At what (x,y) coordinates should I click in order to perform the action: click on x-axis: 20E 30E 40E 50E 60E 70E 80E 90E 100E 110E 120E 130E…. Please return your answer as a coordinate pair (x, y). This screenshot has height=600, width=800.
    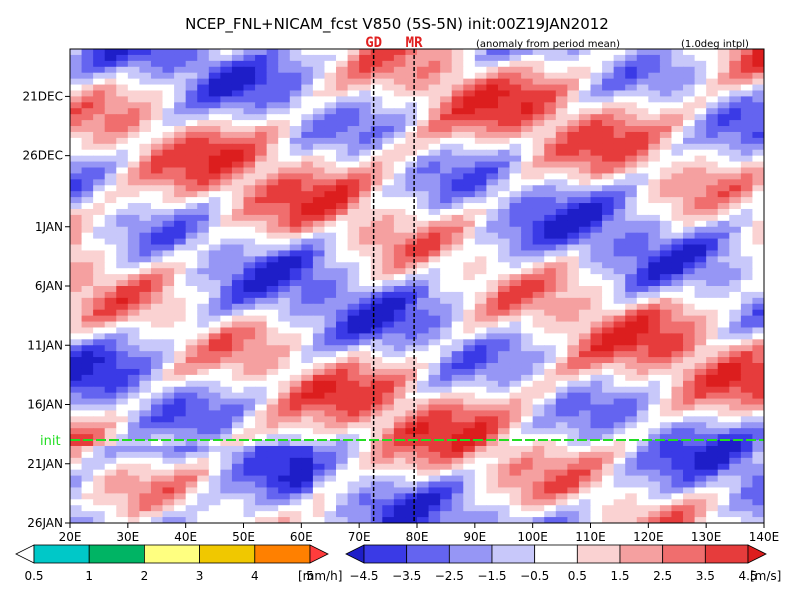
    Looking at the image, I should click on (419, 533).